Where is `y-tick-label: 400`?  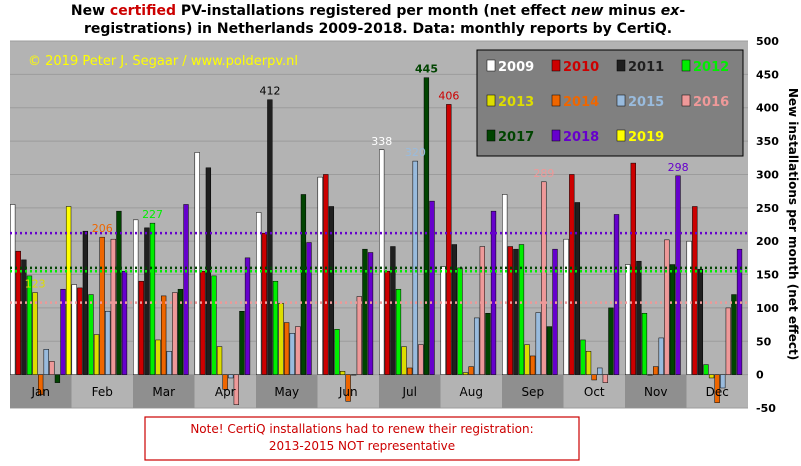 y-tick-label: 400 is located at coordinates (767, 108).